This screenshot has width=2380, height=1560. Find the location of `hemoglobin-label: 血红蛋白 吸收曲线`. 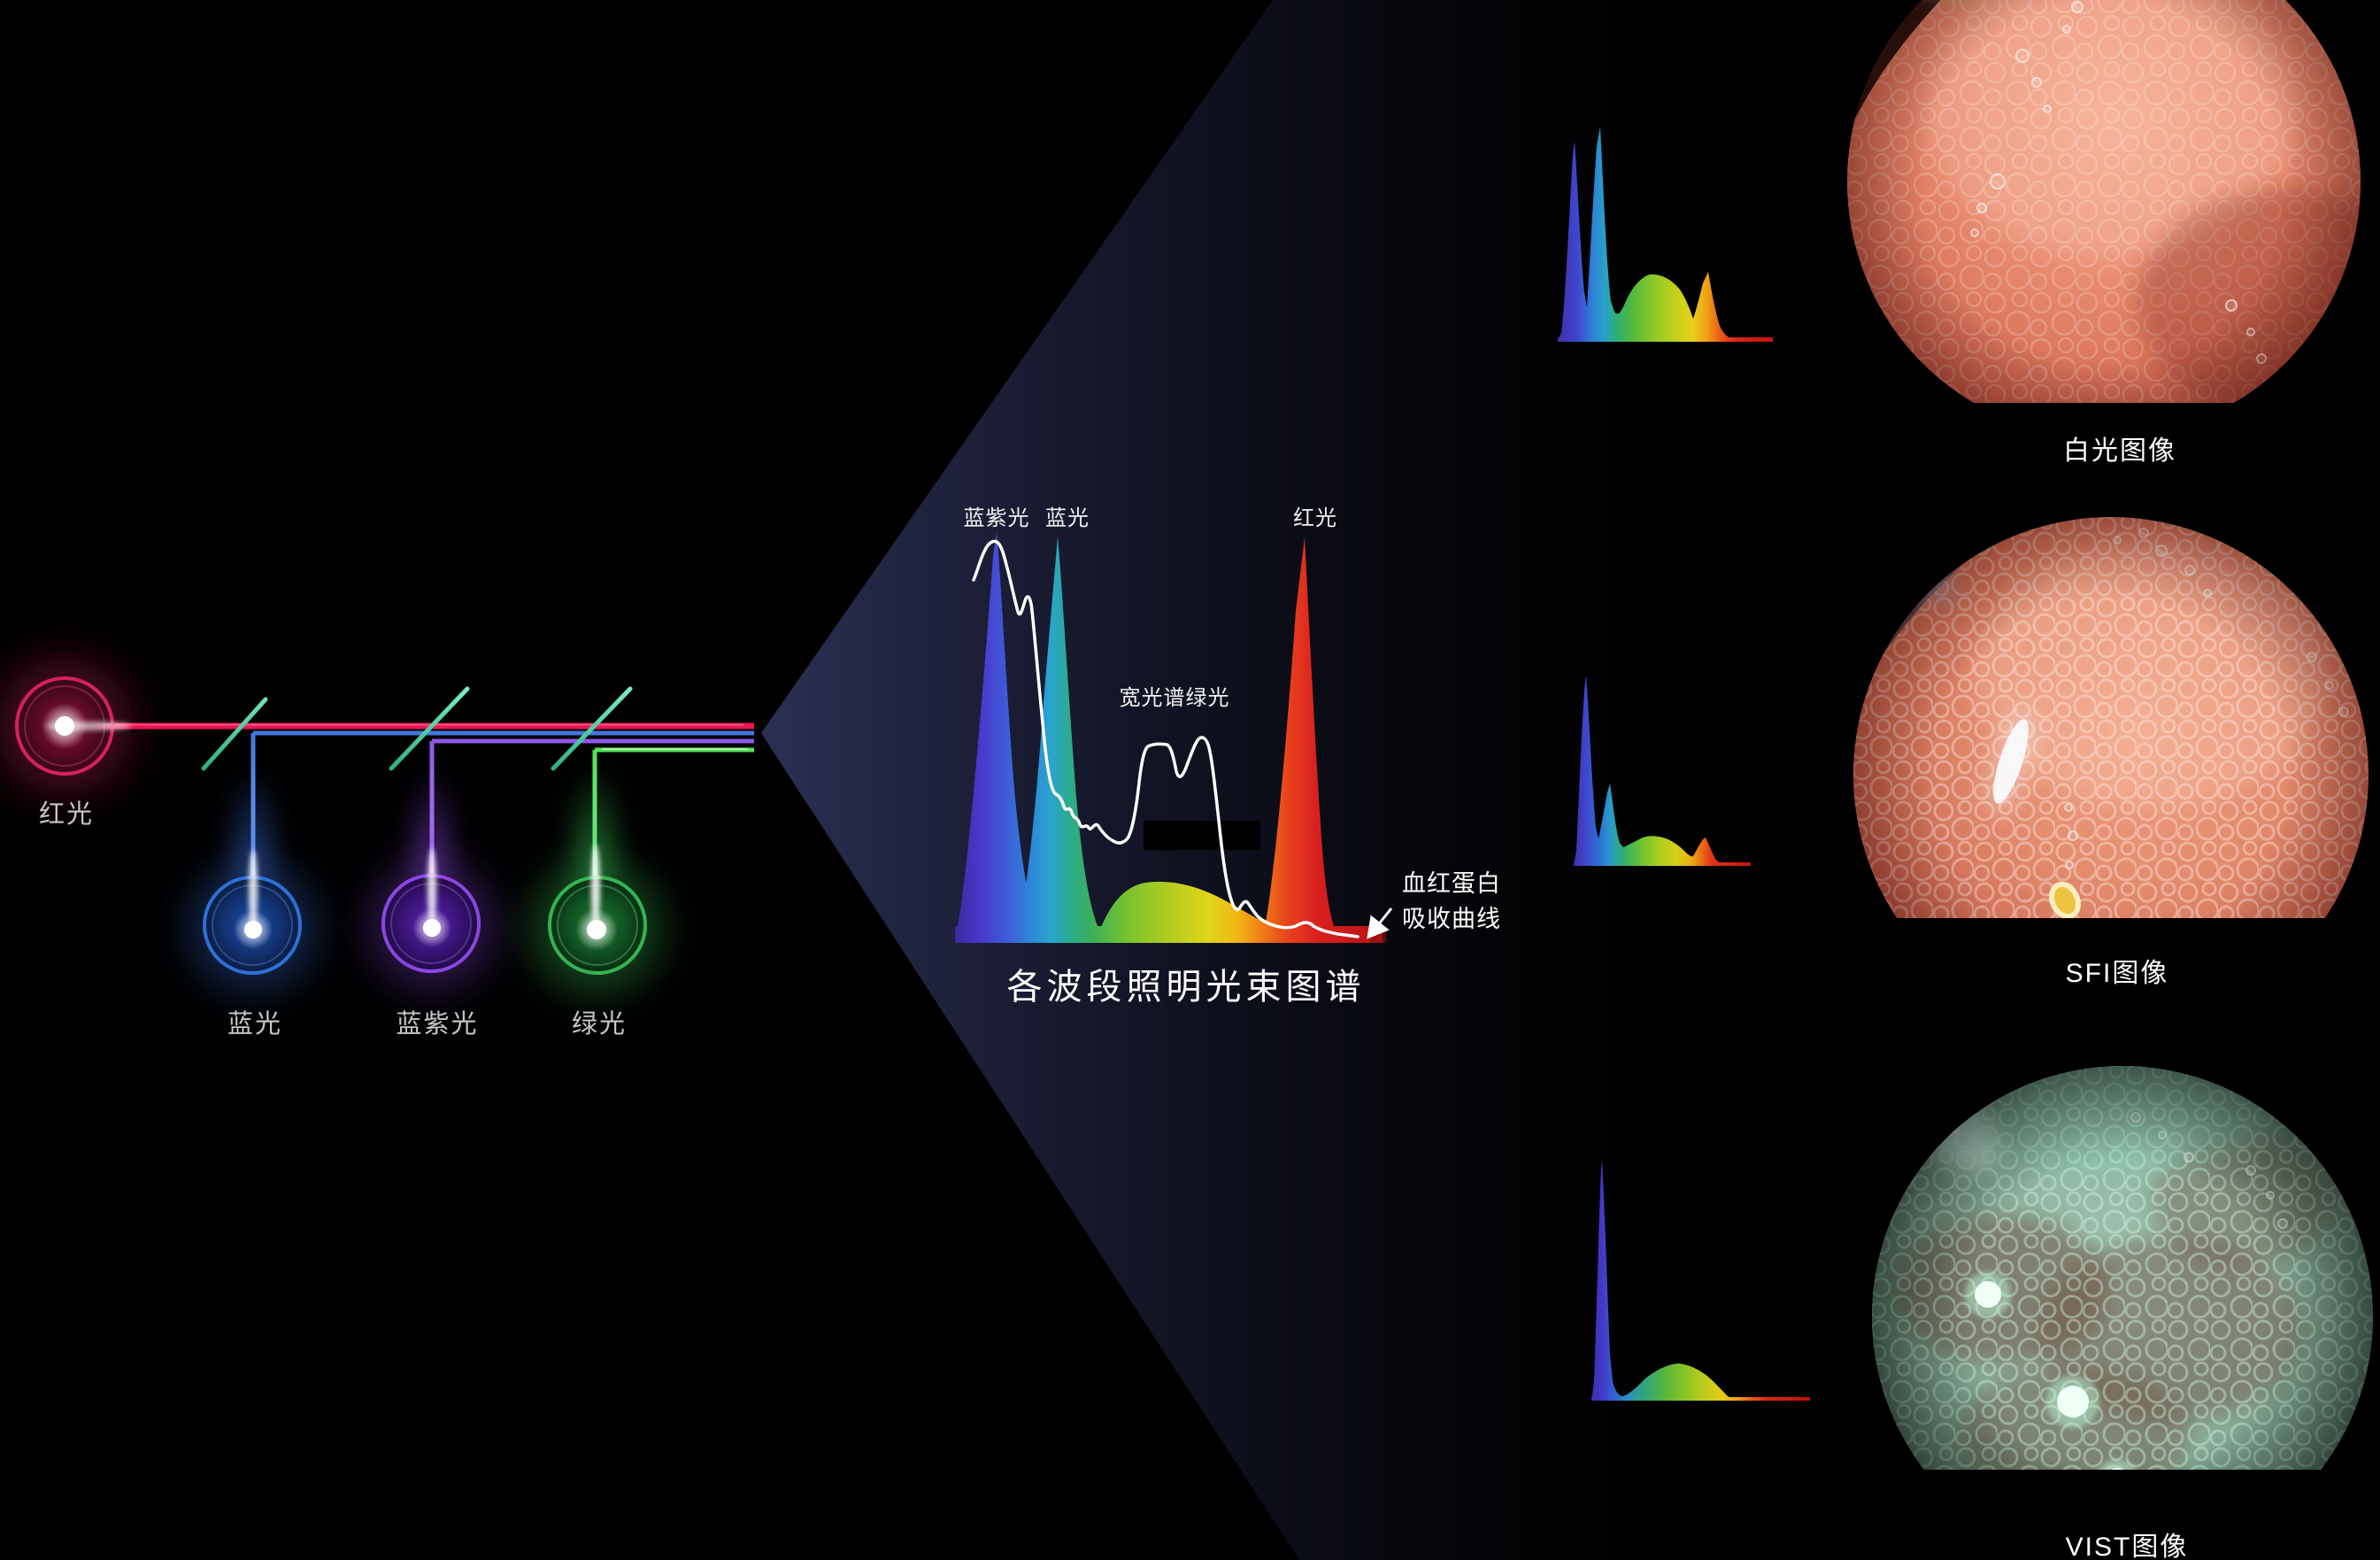

hemoglobin-label: 血红蛋白 吸收曲线 is located at coordinates (1451, 901).